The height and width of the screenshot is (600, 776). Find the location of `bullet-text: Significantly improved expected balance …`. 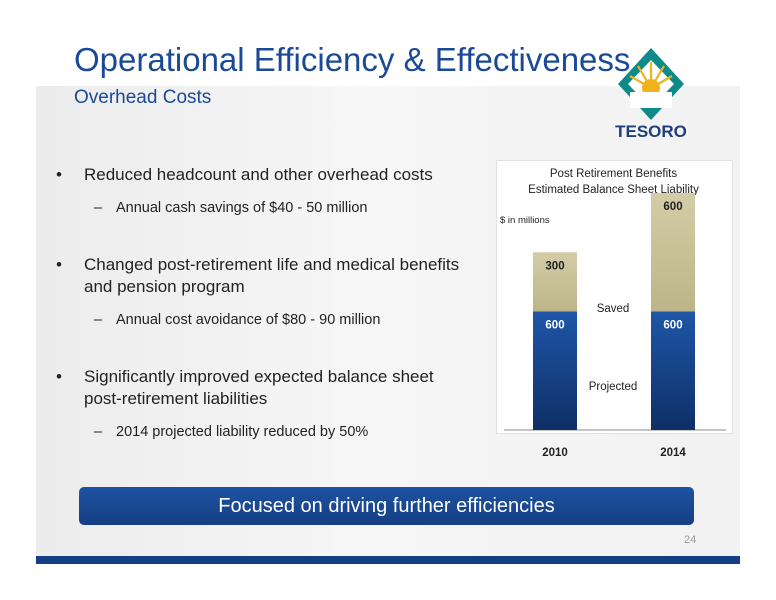

bullet-text: Significantly improved expected balance … is located at coordinates (259, 387).